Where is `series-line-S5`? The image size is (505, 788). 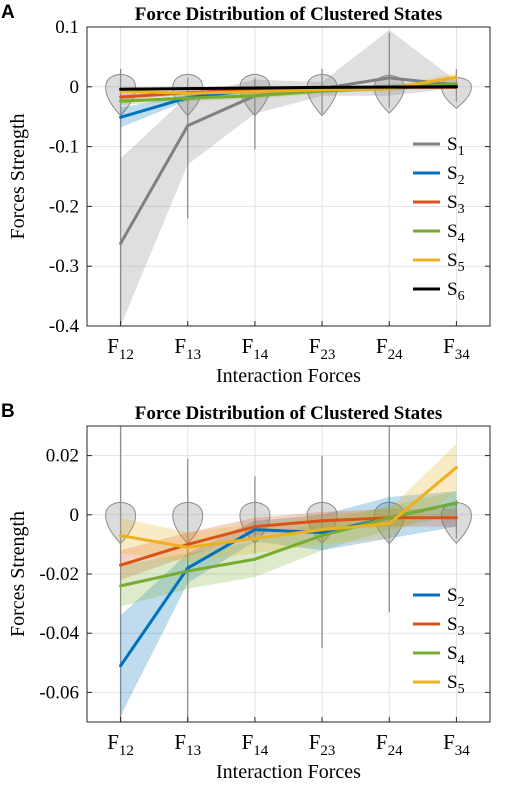
series-line-S5 is located at coordinates (289, 507).